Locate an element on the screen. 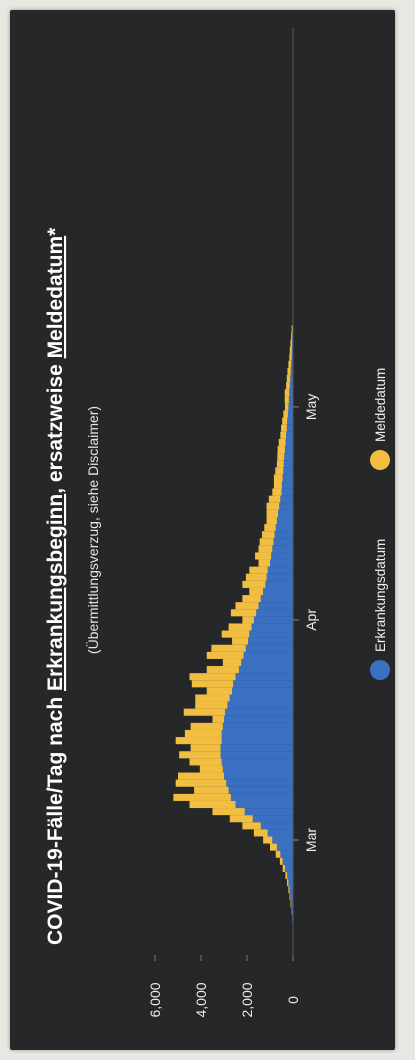  chart-title-part: Erkrankungsbeginn is located at coordinates (55, 592).